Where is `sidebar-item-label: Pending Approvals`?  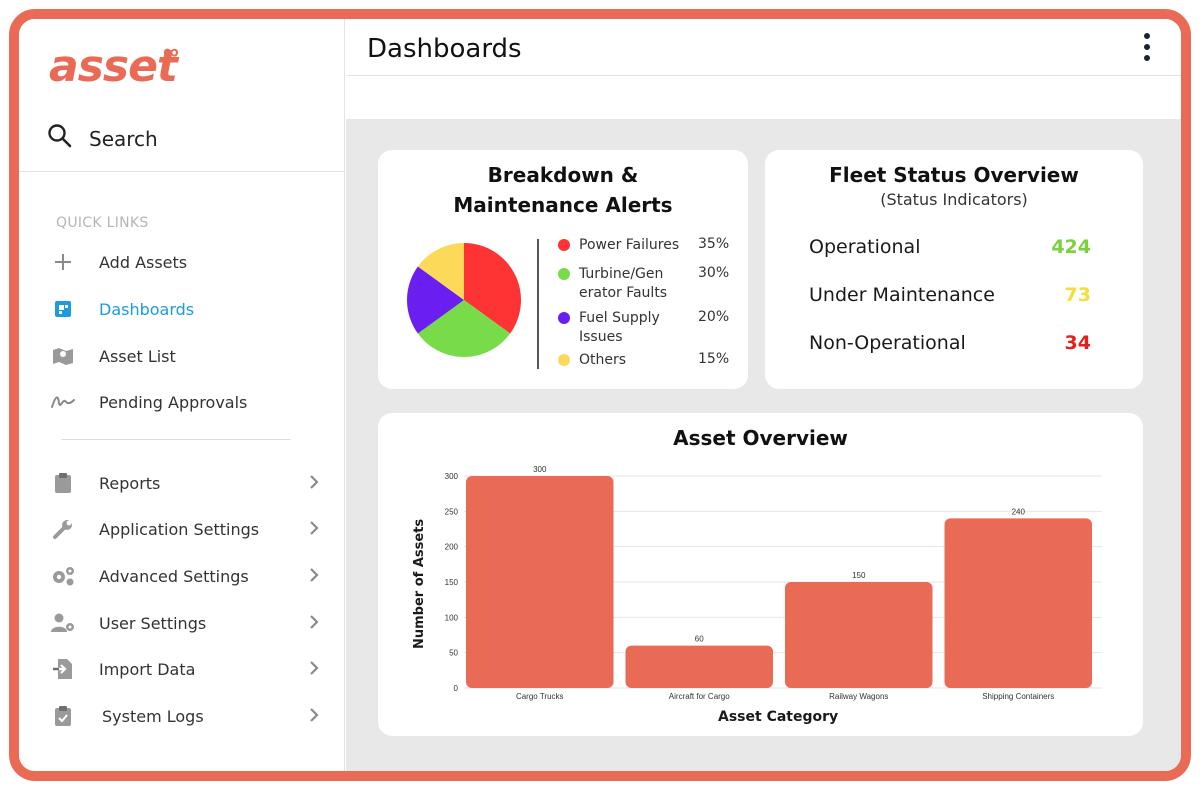 sidebar-item-label: Pending Approvals is located at coordinates (173, 402).